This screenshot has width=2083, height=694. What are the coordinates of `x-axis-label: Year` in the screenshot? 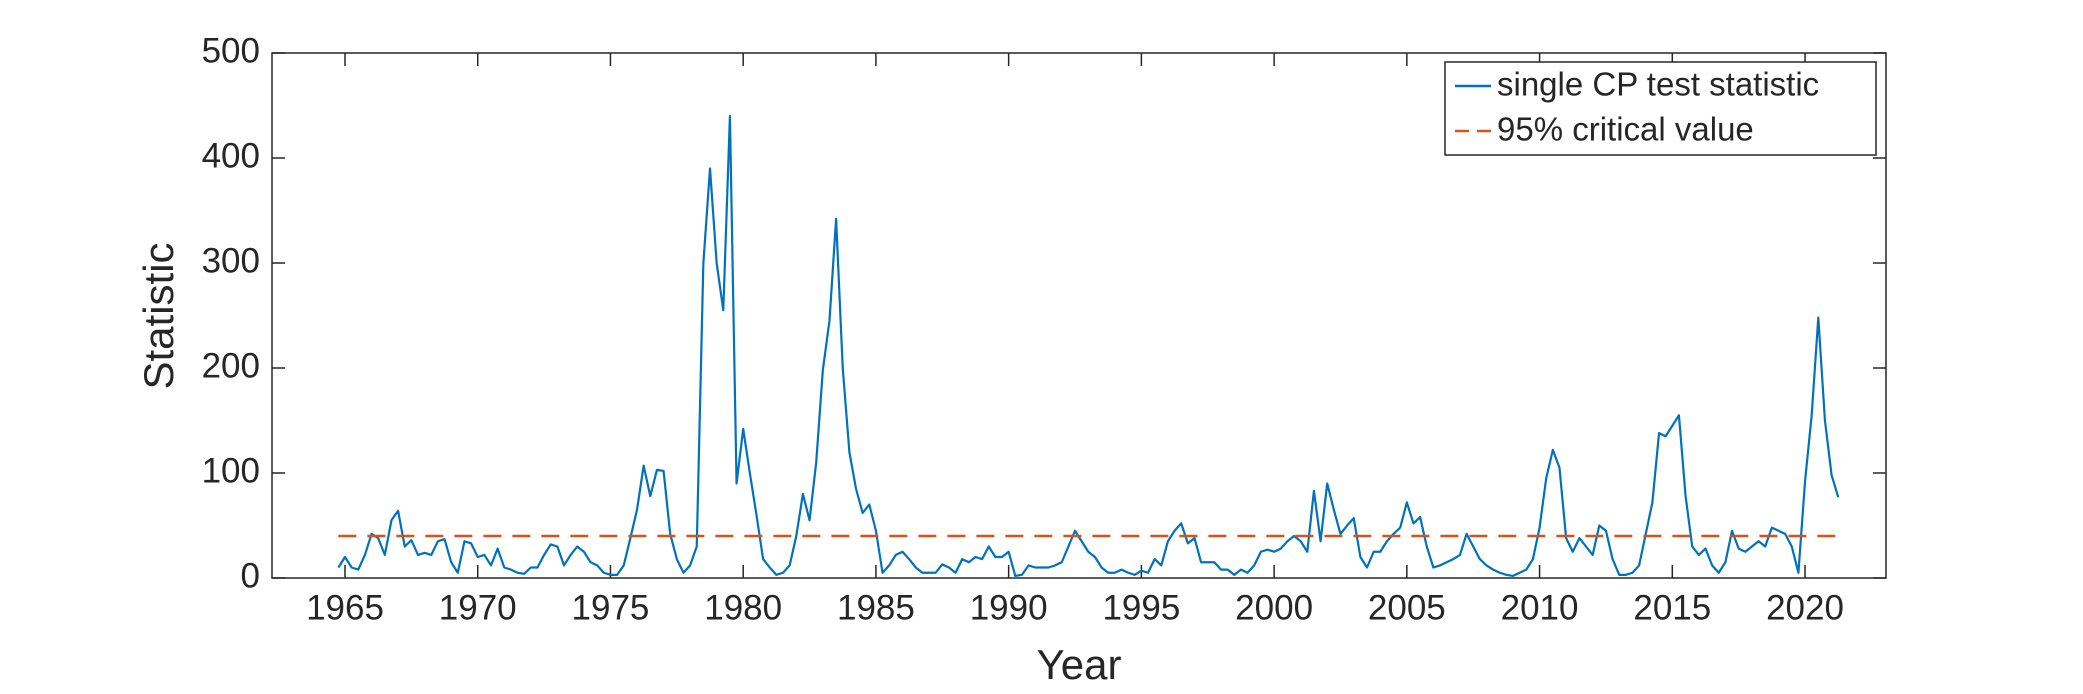 It's located at (1079, 664).